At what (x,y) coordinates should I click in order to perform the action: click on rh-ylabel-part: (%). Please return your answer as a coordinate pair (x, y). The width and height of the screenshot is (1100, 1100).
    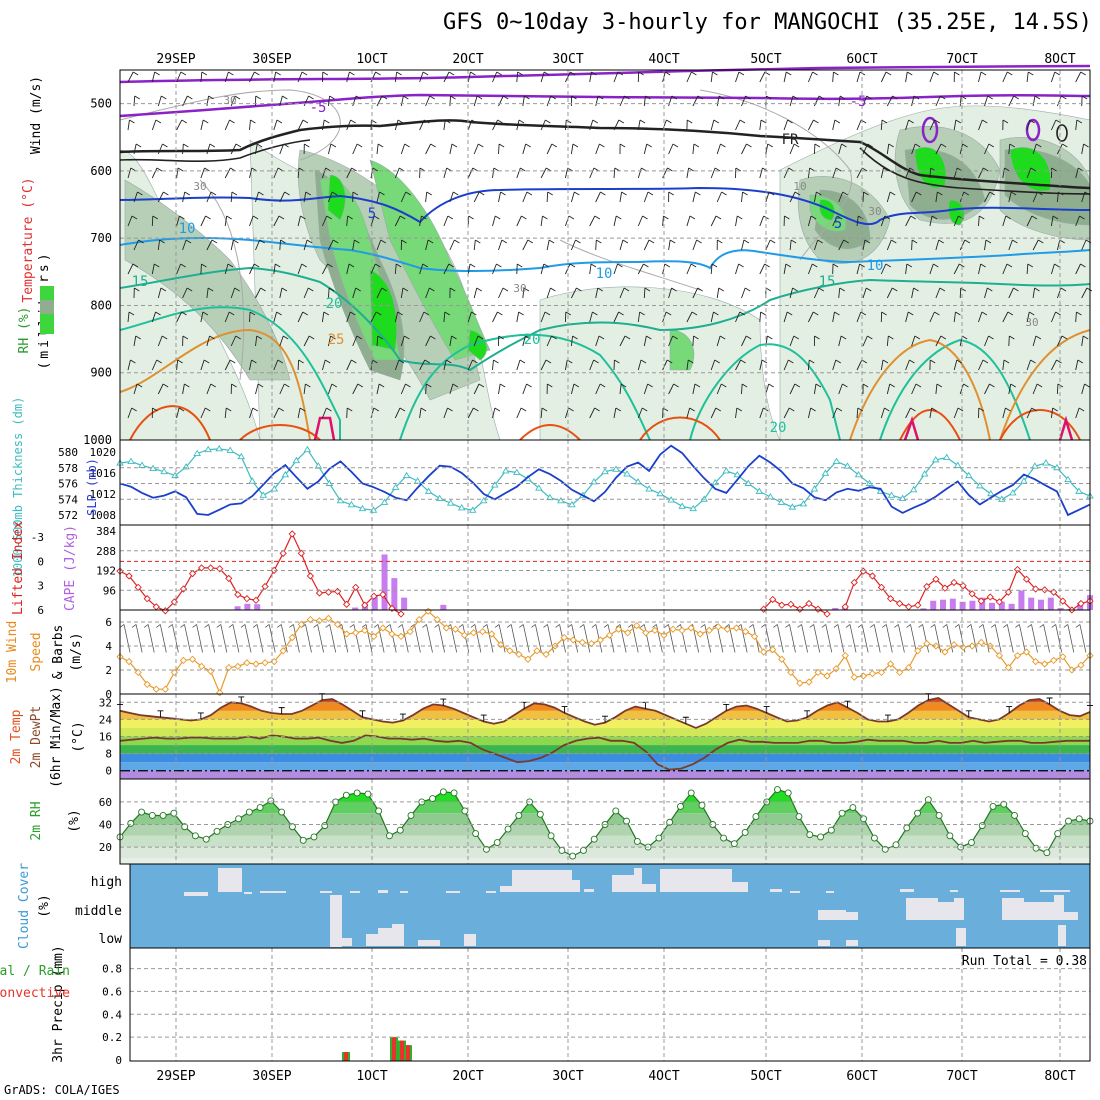
    Looking at the image, I should click on (74, 820).